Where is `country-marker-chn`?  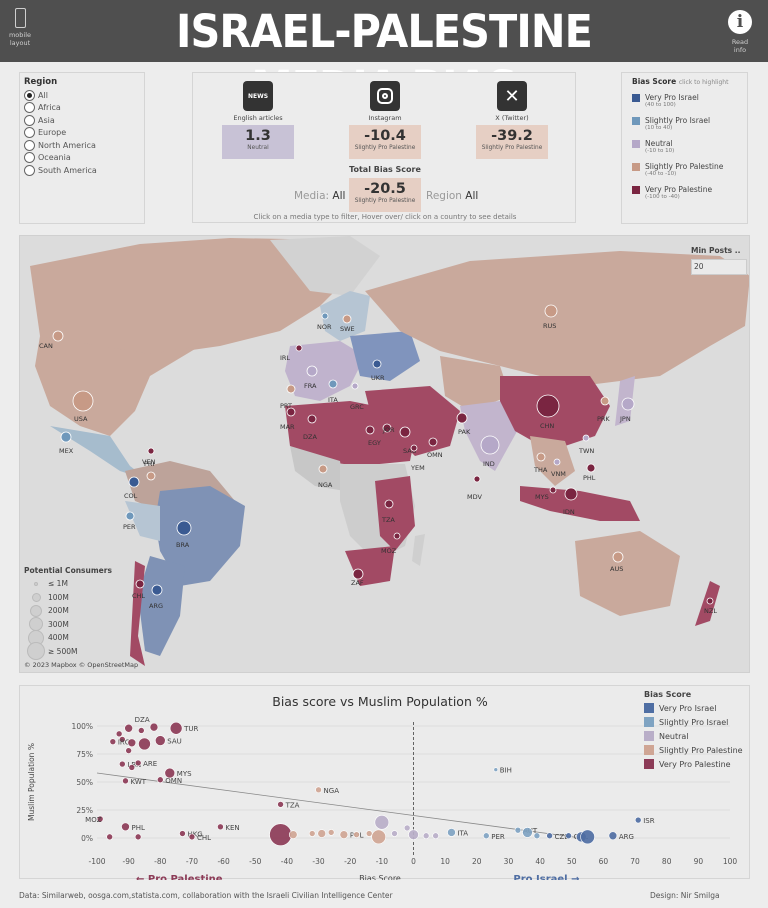 country-marker-chn is located at coordinates (548, 406).